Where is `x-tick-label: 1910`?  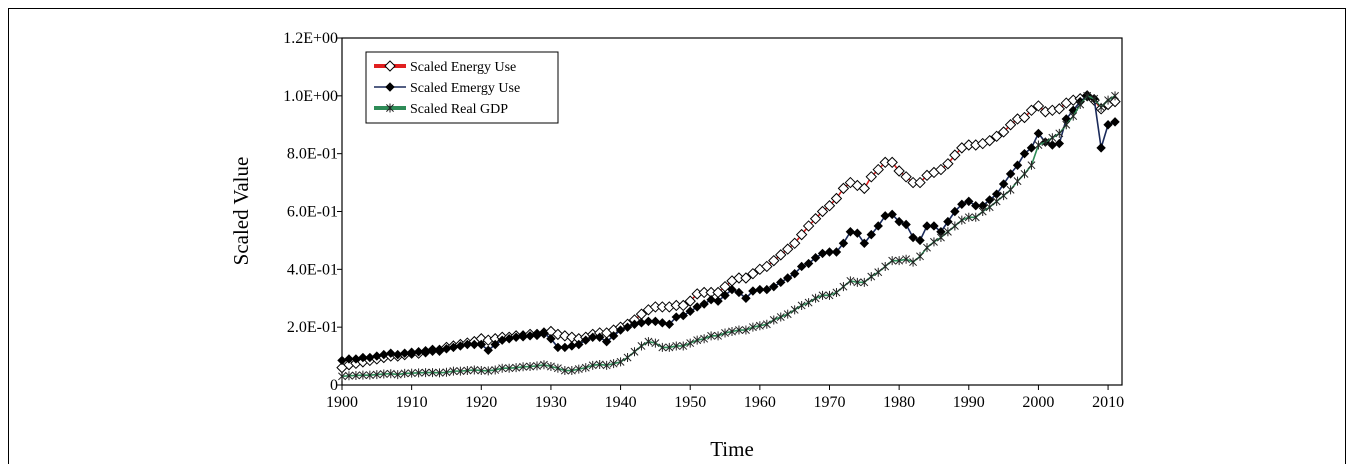 x-tick-label: 1910 is located at coordinates (412, 402).